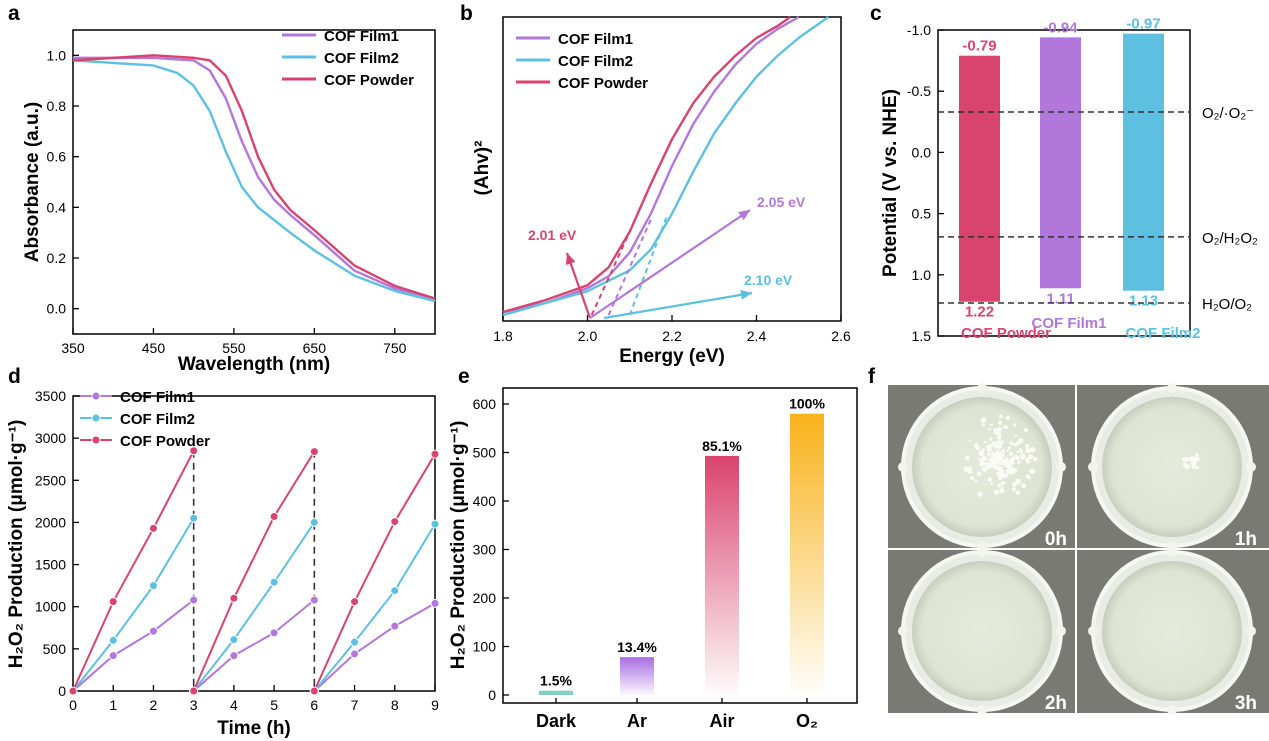 This screenshot has height=741, width=1269. Describe the element at coordinates (680, 563) in the screenshot. I see `bars-e: 1.5% Dark 13.4% Ar 85.1% Air 100% O₂` at that location.